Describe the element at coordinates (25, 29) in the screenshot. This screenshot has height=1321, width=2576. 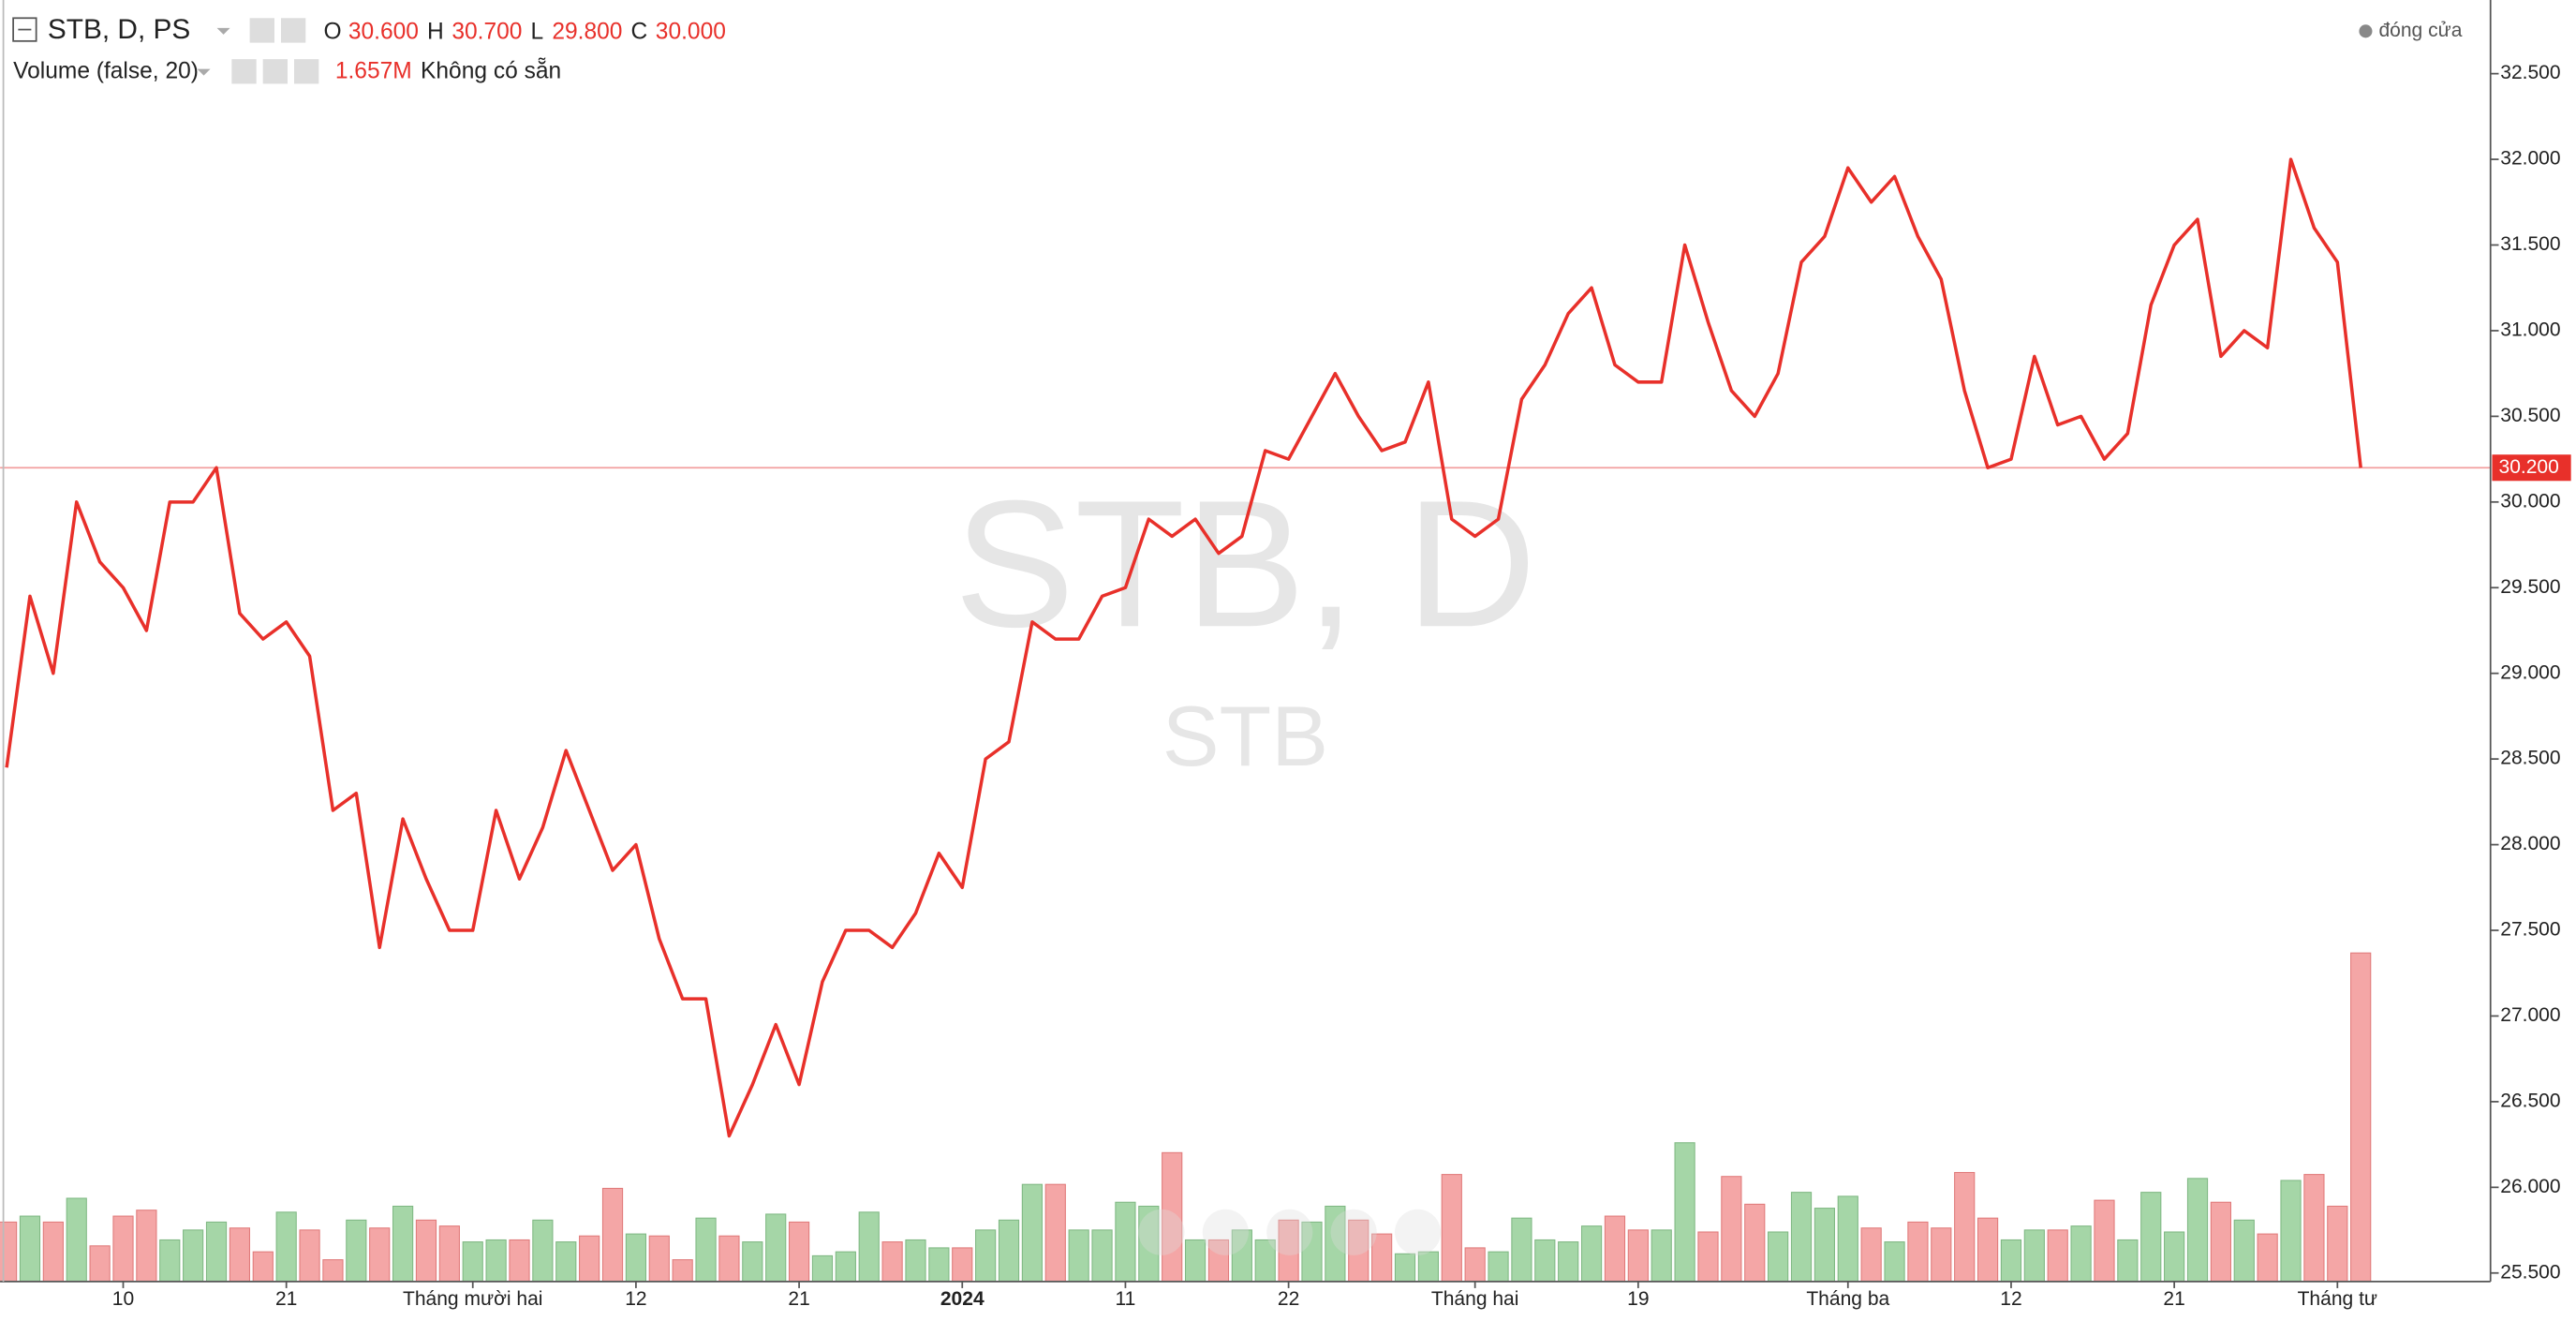
I see `collapse-icon` at that location.